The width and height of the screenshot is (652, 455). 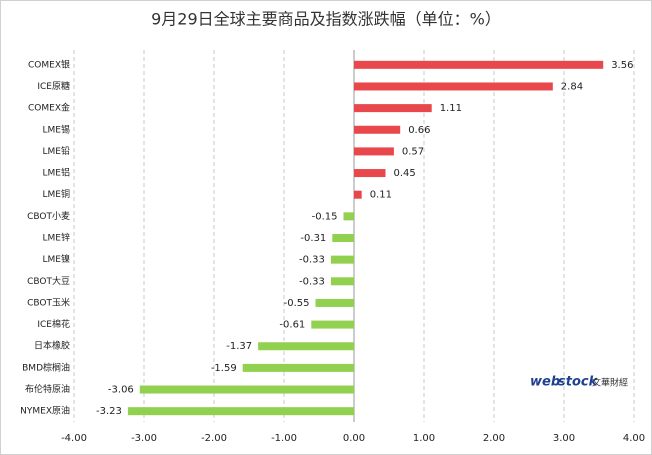 I want to click on y-tick-label: LME锌, so click(x=56, y=238).